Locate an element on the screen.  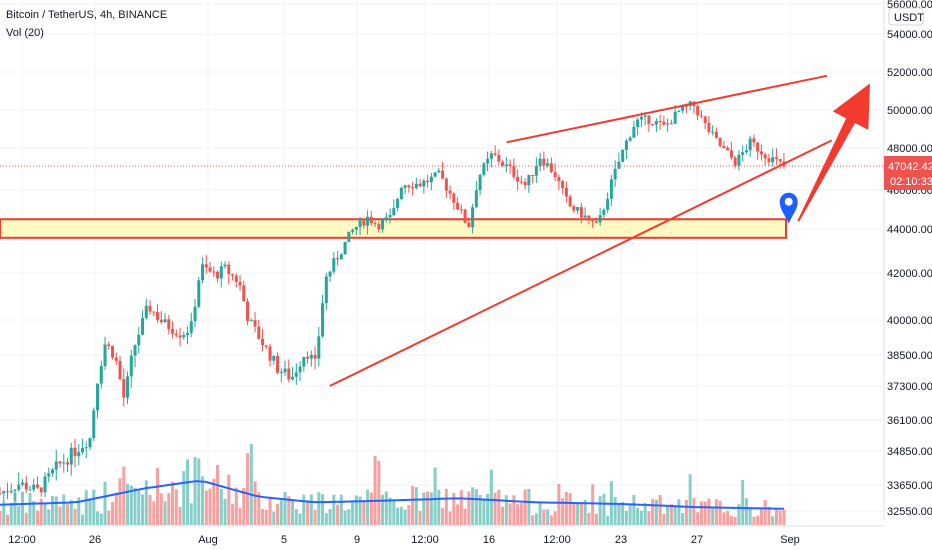
up-arrow-drawing is located at coordinates (833, 152).